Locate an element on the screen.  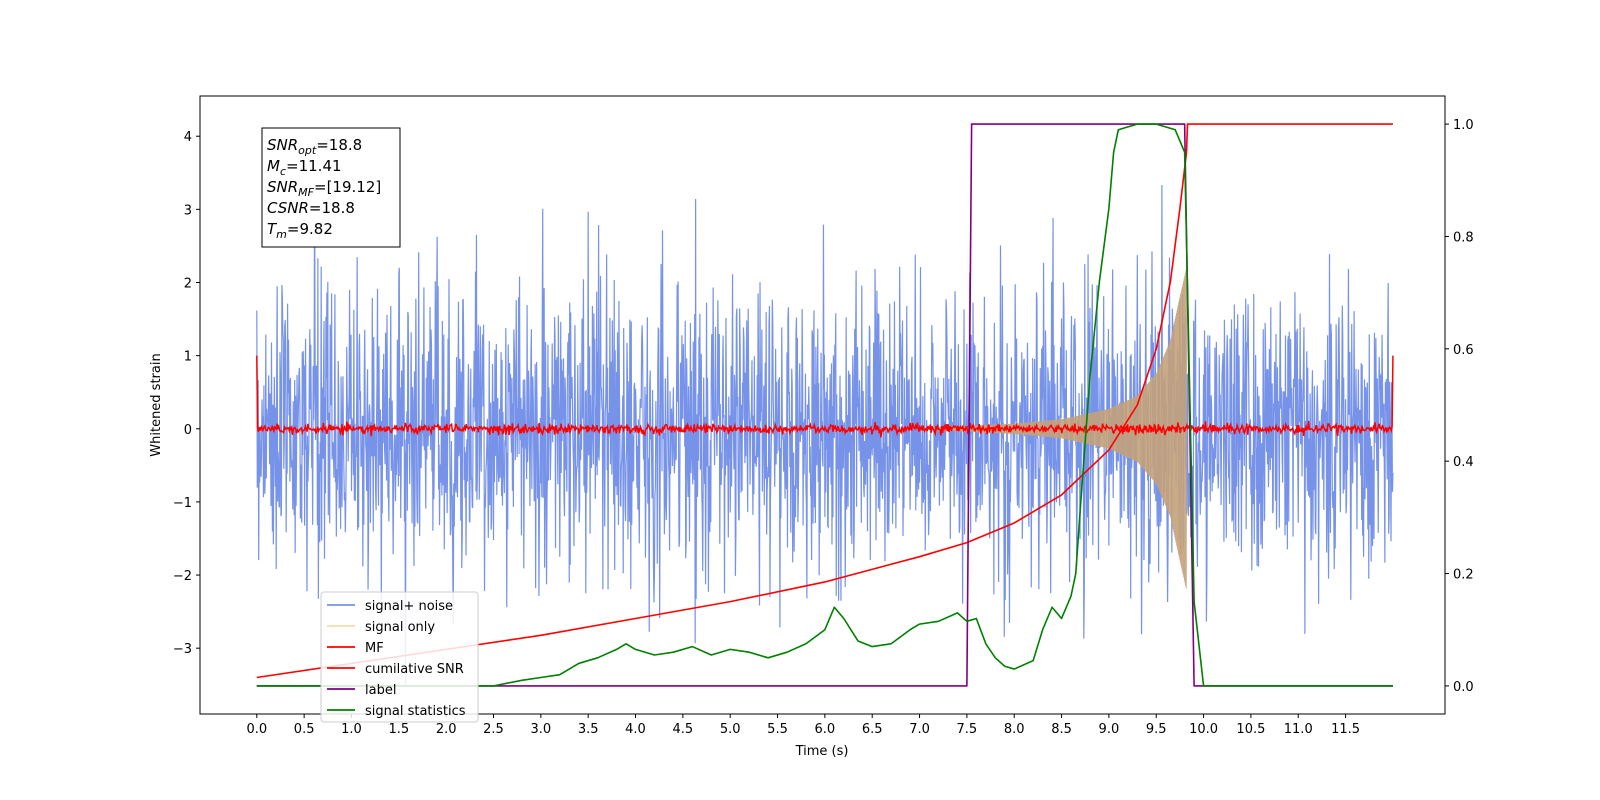
y2-tick-label: 0.8 is located at coordinates (1463, 237).